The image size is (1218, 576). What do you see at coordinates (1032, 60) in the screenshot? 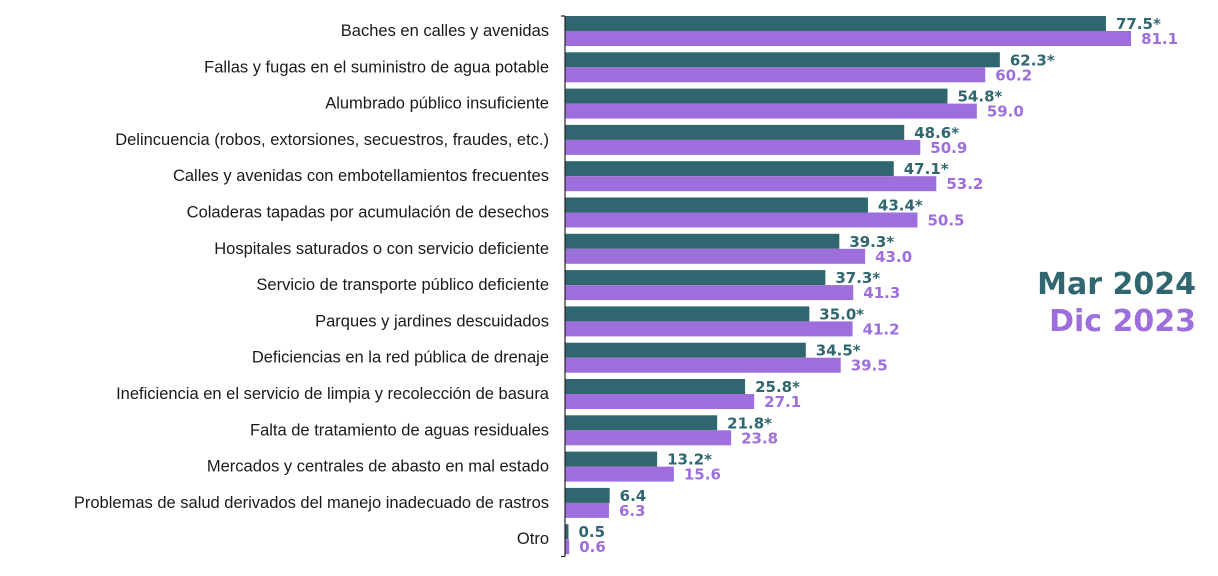
I see `data-label: 62.3*` at bounding box center [1032, 60].